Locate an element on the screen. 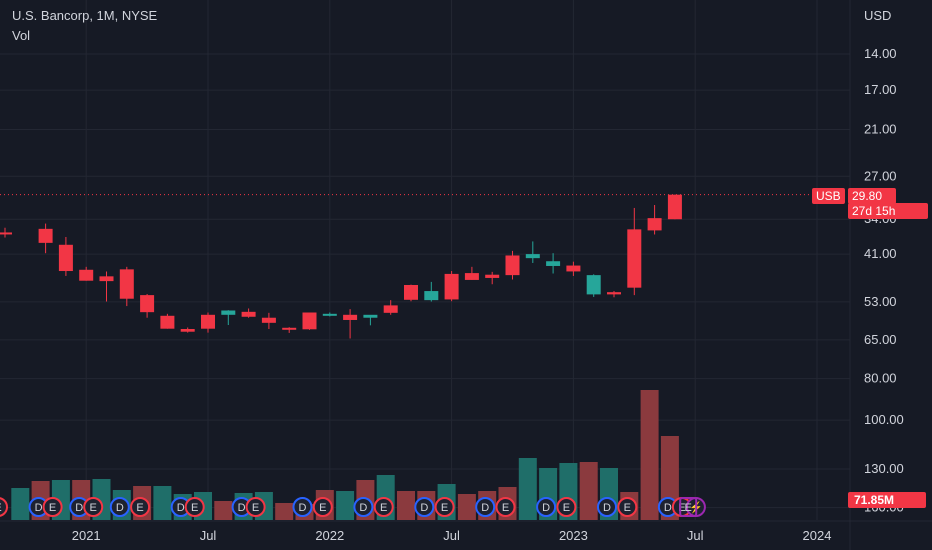 Image resolution: width=932 pixels, height=550 pixels. event-markers: EDEDEDEDEDEDEDEDEDEDEDEDE⚡E is located at coordinates (353, 507).